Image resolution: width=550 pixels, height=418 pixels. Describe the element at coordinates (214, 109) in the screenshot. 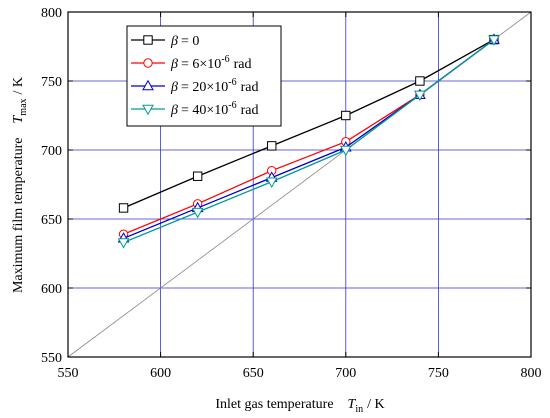

I see `legend-label: β = 40×10-6 rad` at that location.